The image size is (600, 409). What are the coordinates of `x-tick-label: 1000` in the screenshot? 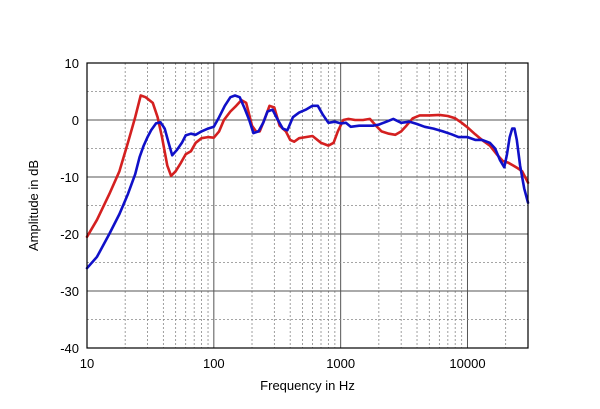 It's located at (340, 363).